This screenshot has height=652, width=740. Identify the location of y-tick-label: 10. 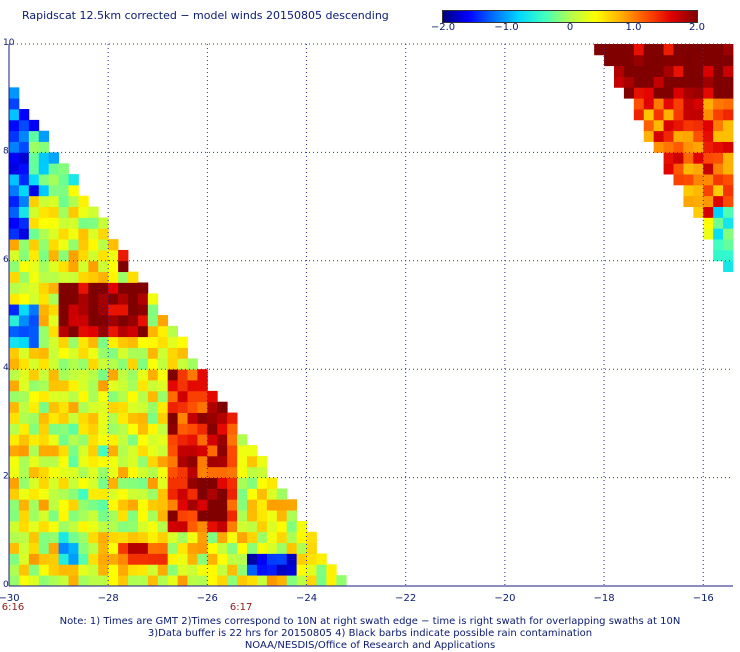
(9, 43).